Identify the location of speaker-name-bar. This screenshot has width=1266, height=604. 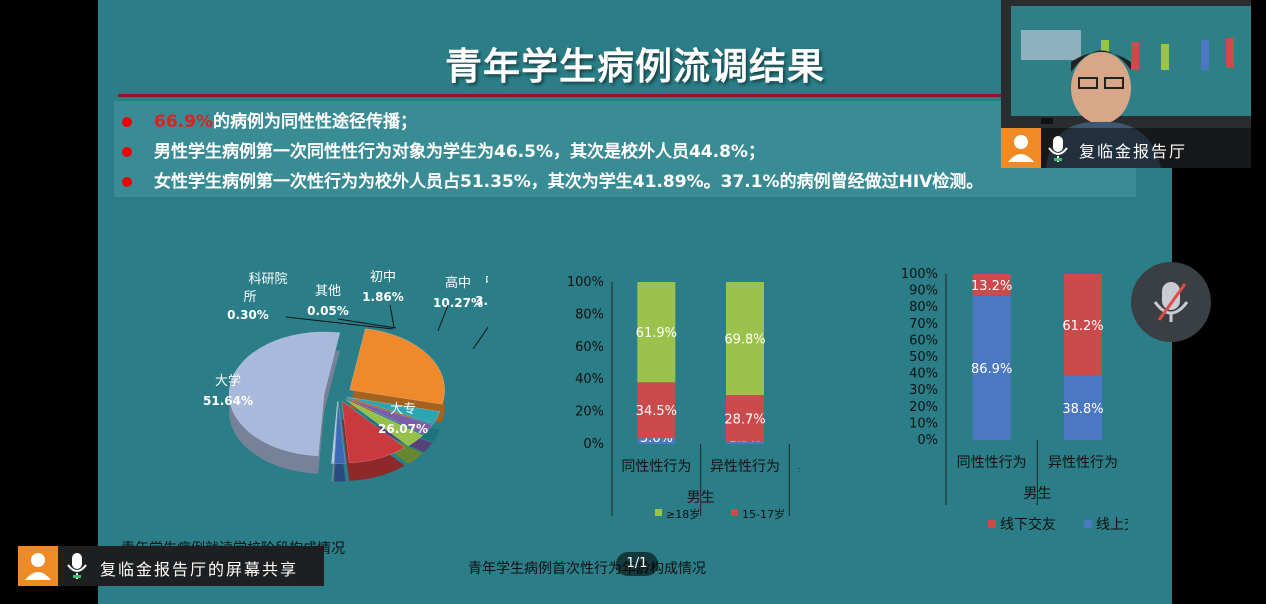
(1126, 148).